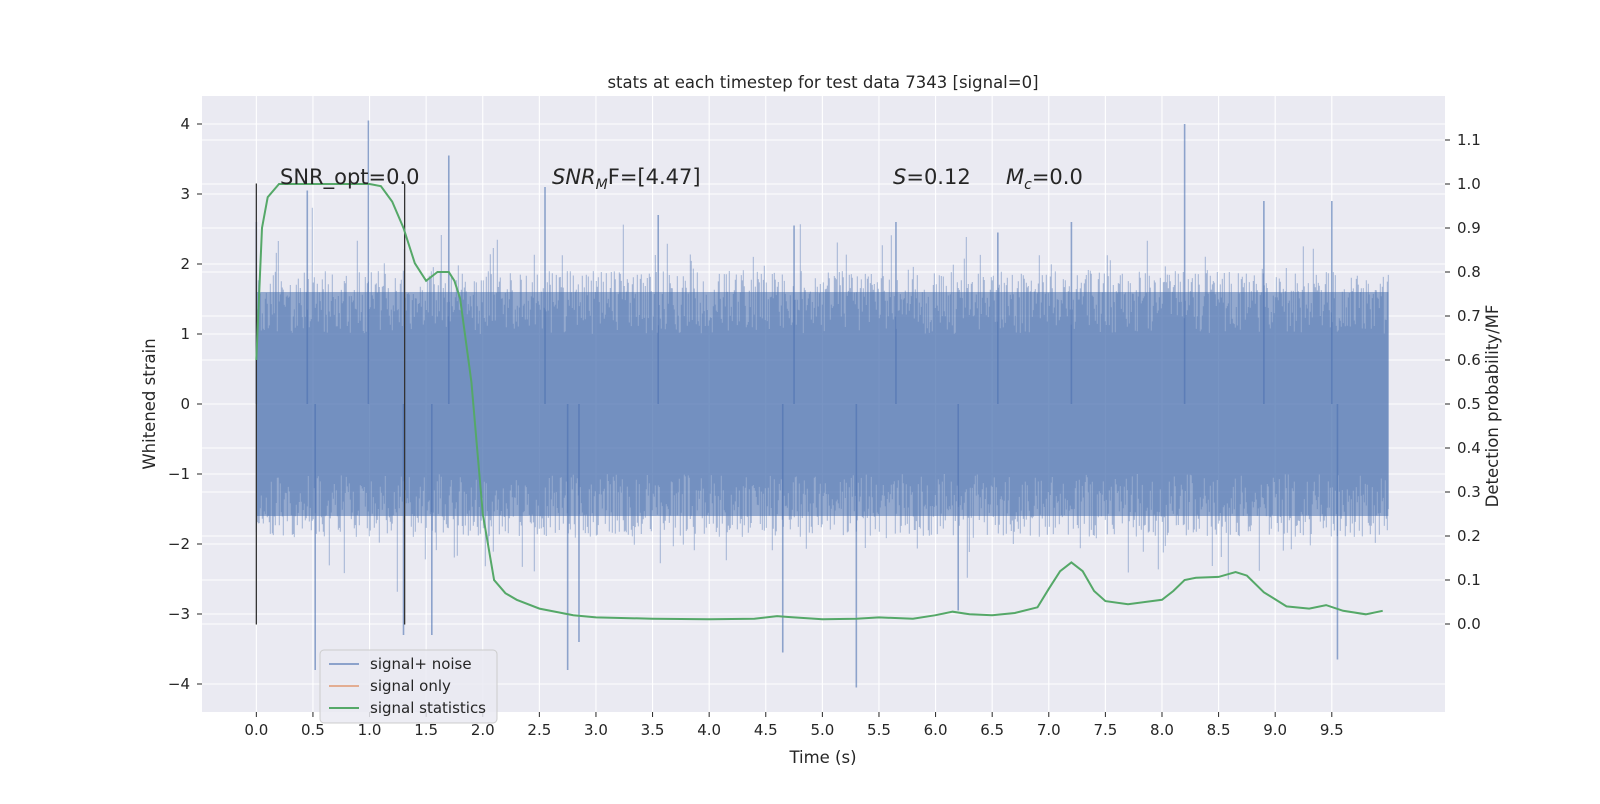  Describe the element at coordinates (428, 708) in the screenshot. I see `legend-label-signal-statistics: signal statistics` at that location.